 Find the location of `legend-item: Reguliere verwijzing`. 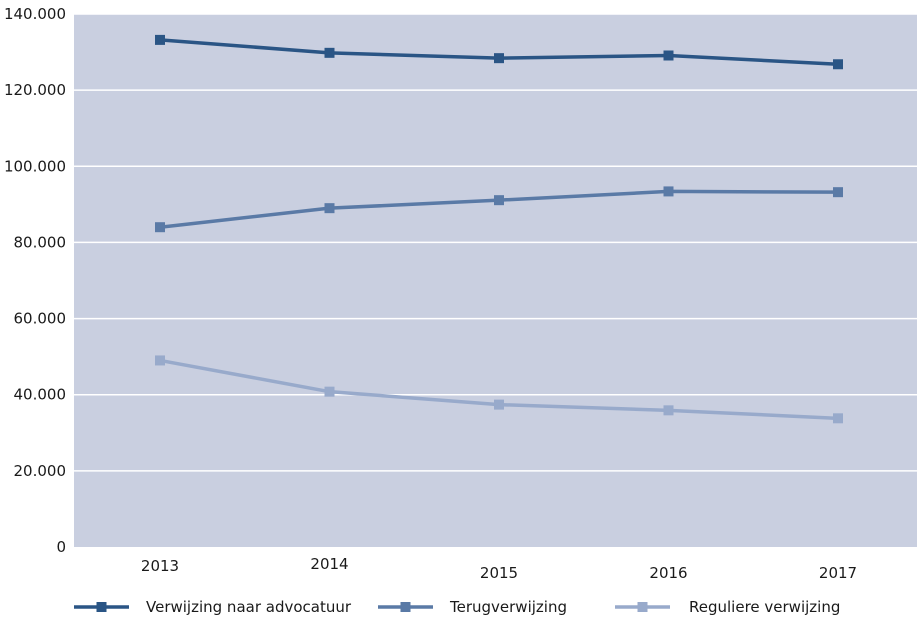

legend-item: Reguliere verwijzing is located at coordinates (727, 607).